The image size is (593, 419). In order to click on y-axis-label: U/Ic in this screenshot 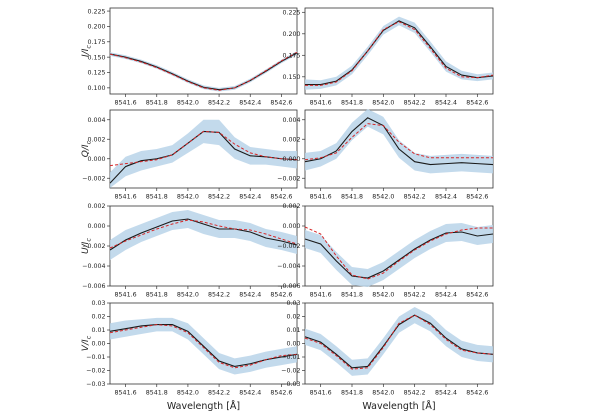, I will do `click(87, 246)`.